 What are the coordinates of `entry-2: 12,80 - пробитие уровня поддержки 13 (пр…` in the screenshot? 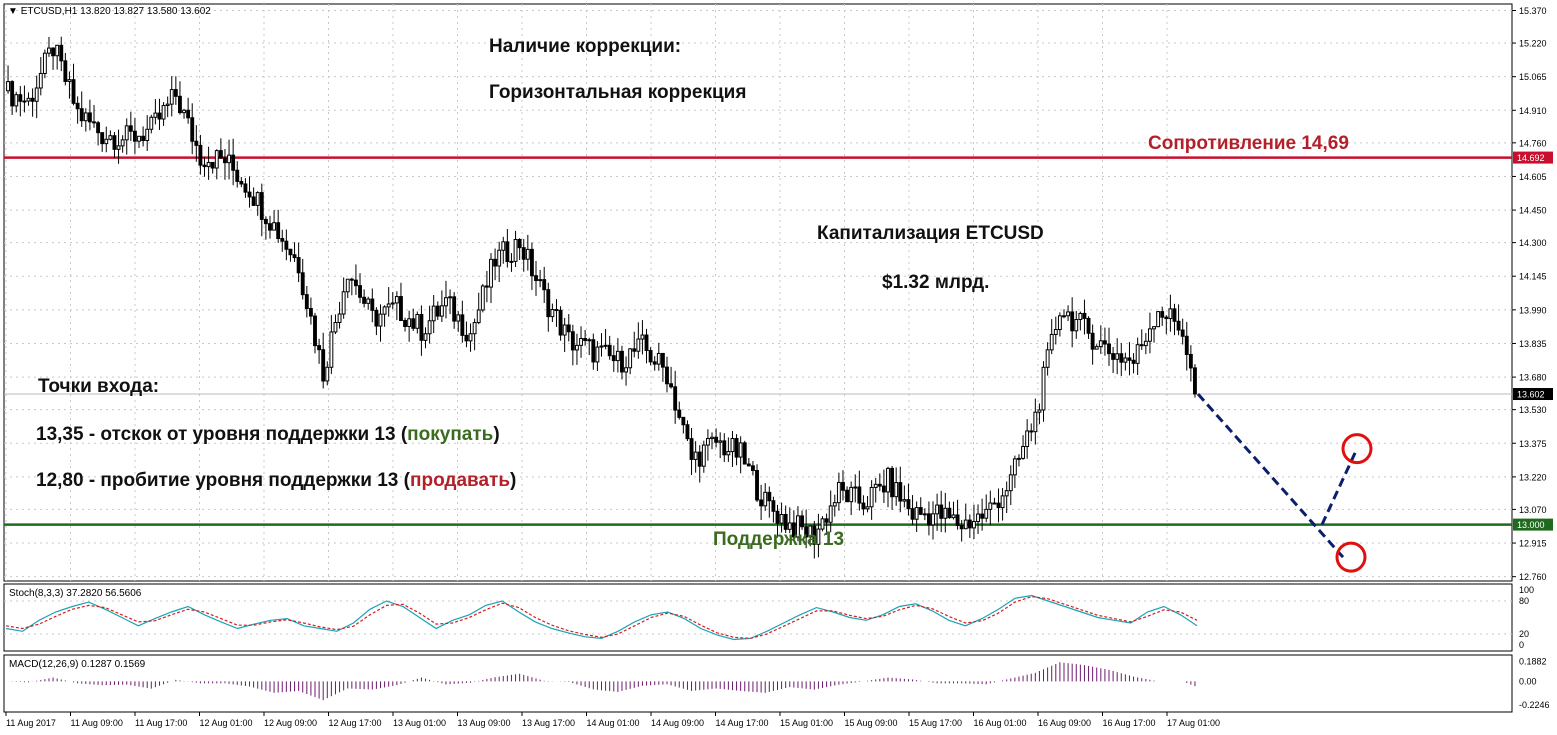 It's located at (276, 481).